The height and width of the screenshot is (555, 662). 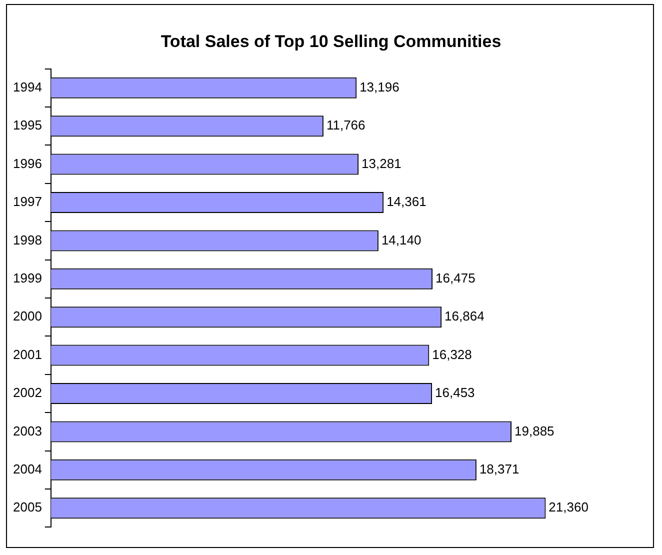 What do you see at coordinates (27, 240) in the screenshot?
I see `y-tick-label: 1998` at bounding box center [27, 240].